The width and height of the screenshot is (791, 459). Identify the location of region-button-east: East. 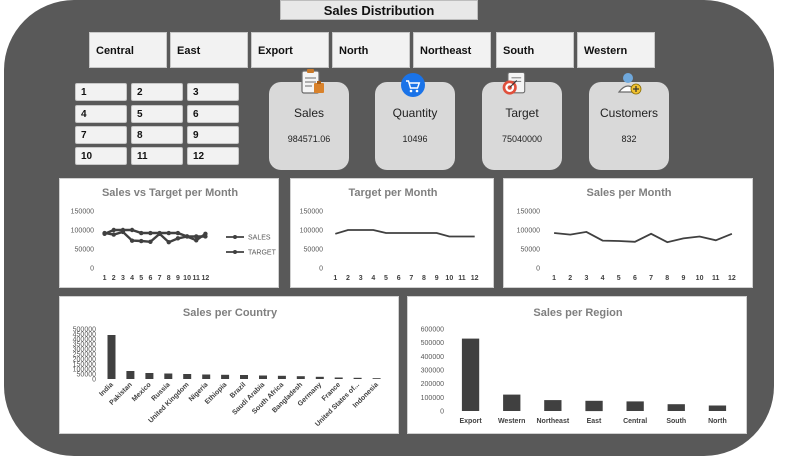
(209, 50).